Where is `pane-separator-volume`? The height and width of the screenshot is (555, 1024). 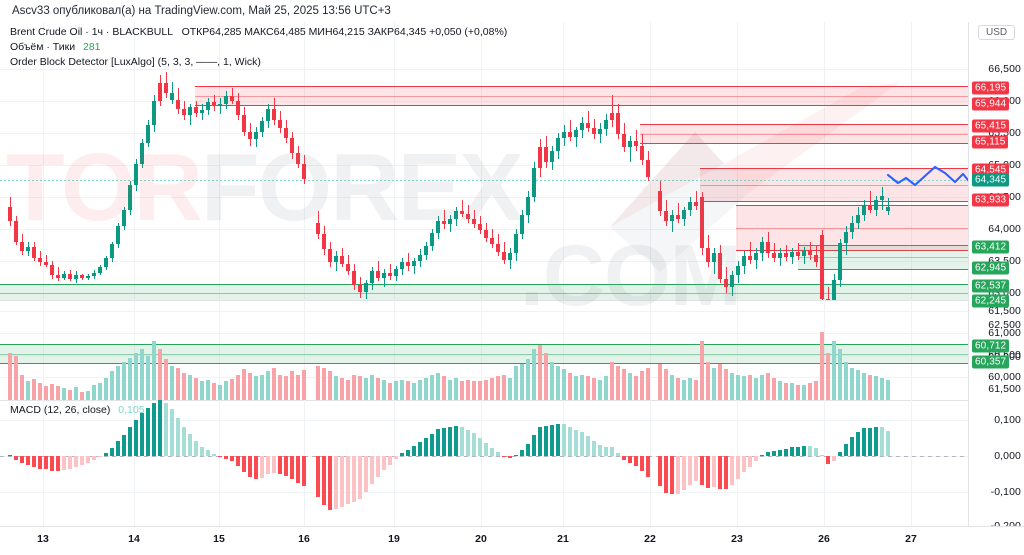 pane-separator-volume is located at coordinates (512, 300).